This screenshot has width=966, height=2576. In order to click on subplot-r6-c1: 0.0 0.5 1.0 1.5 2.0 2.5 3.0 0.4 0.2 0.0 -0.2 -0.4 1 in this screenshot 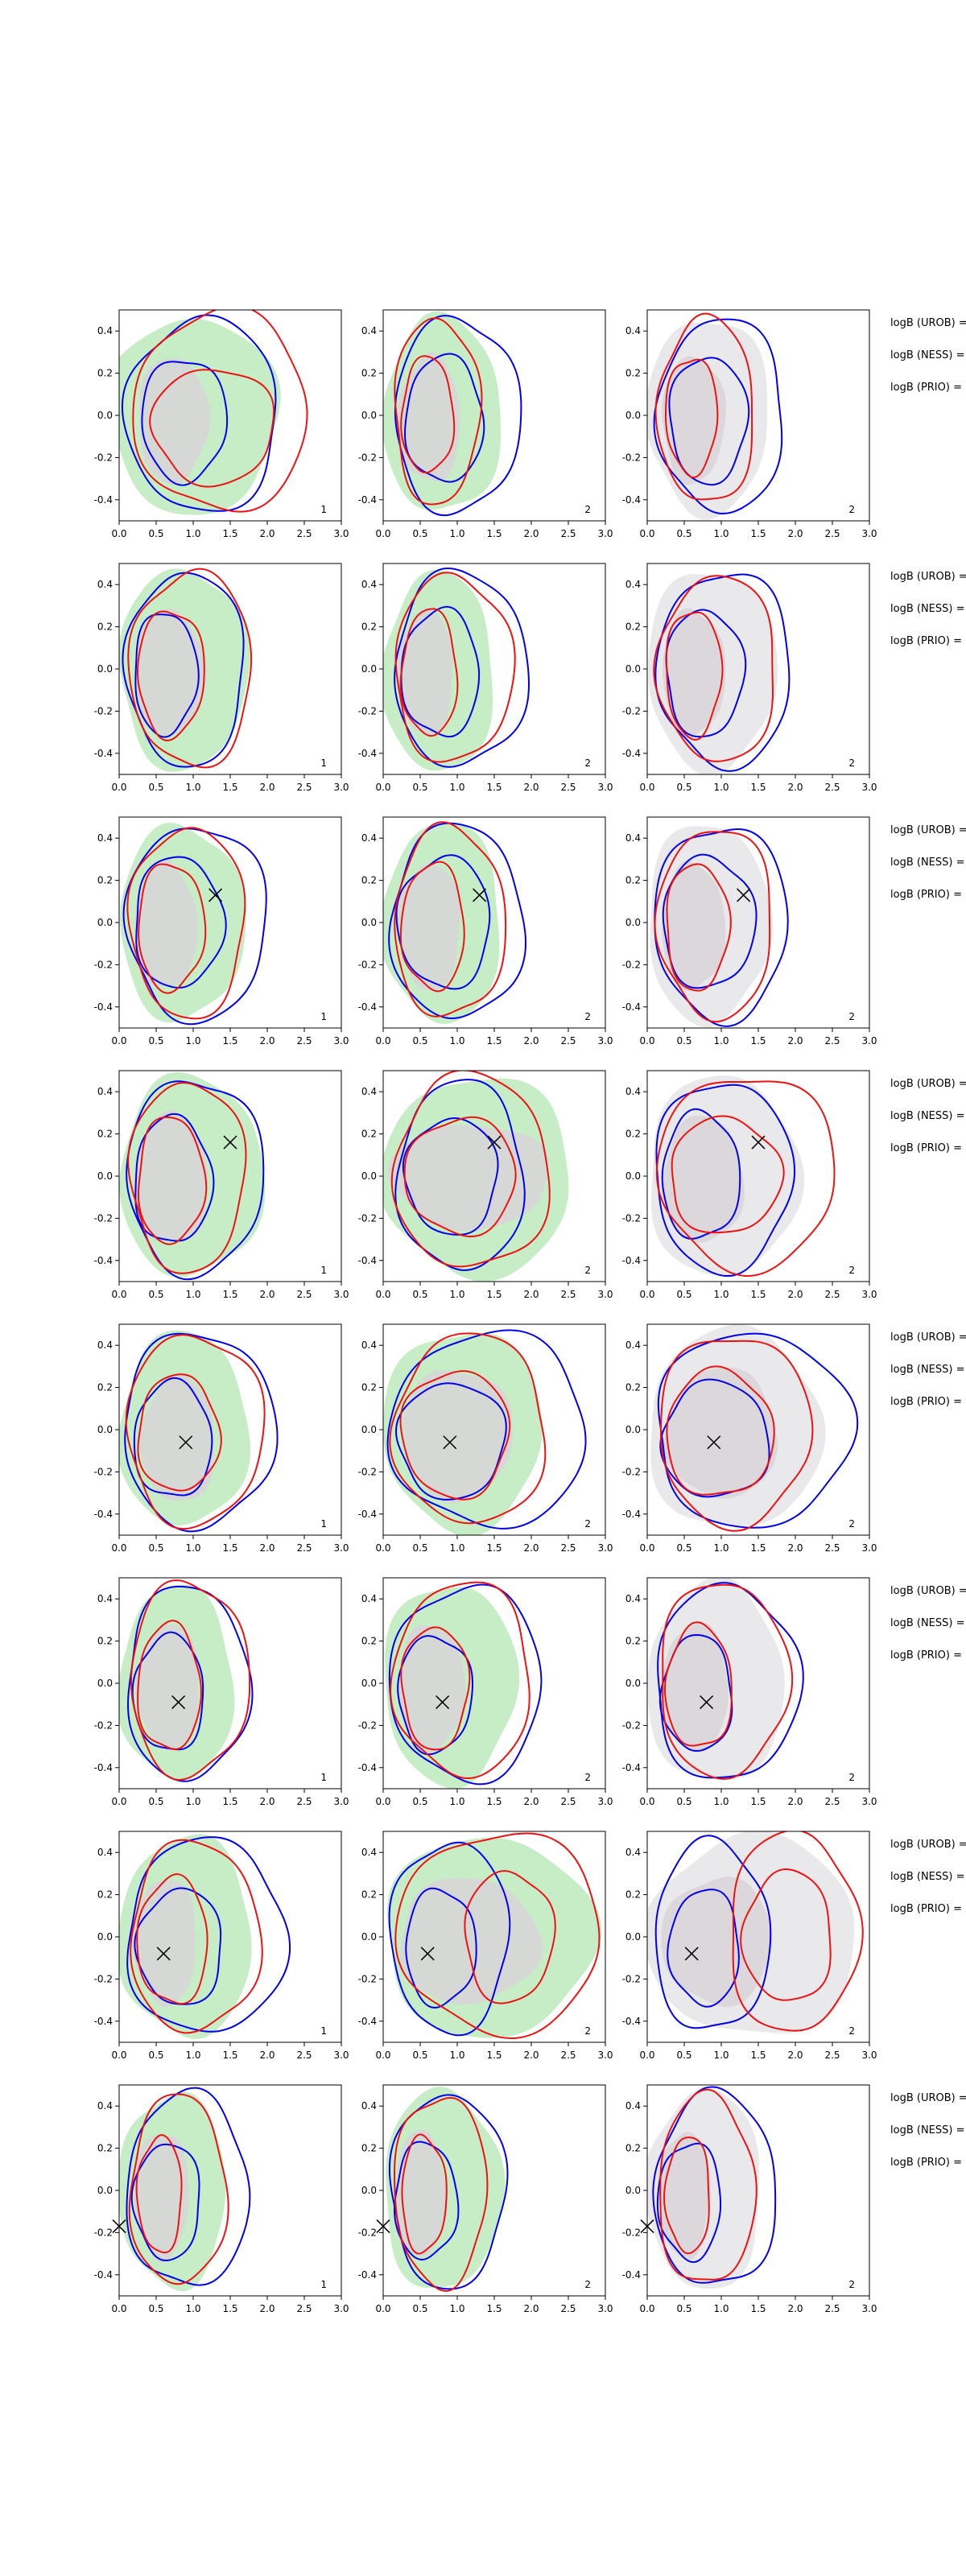, I will do `click(221, 1692)`.